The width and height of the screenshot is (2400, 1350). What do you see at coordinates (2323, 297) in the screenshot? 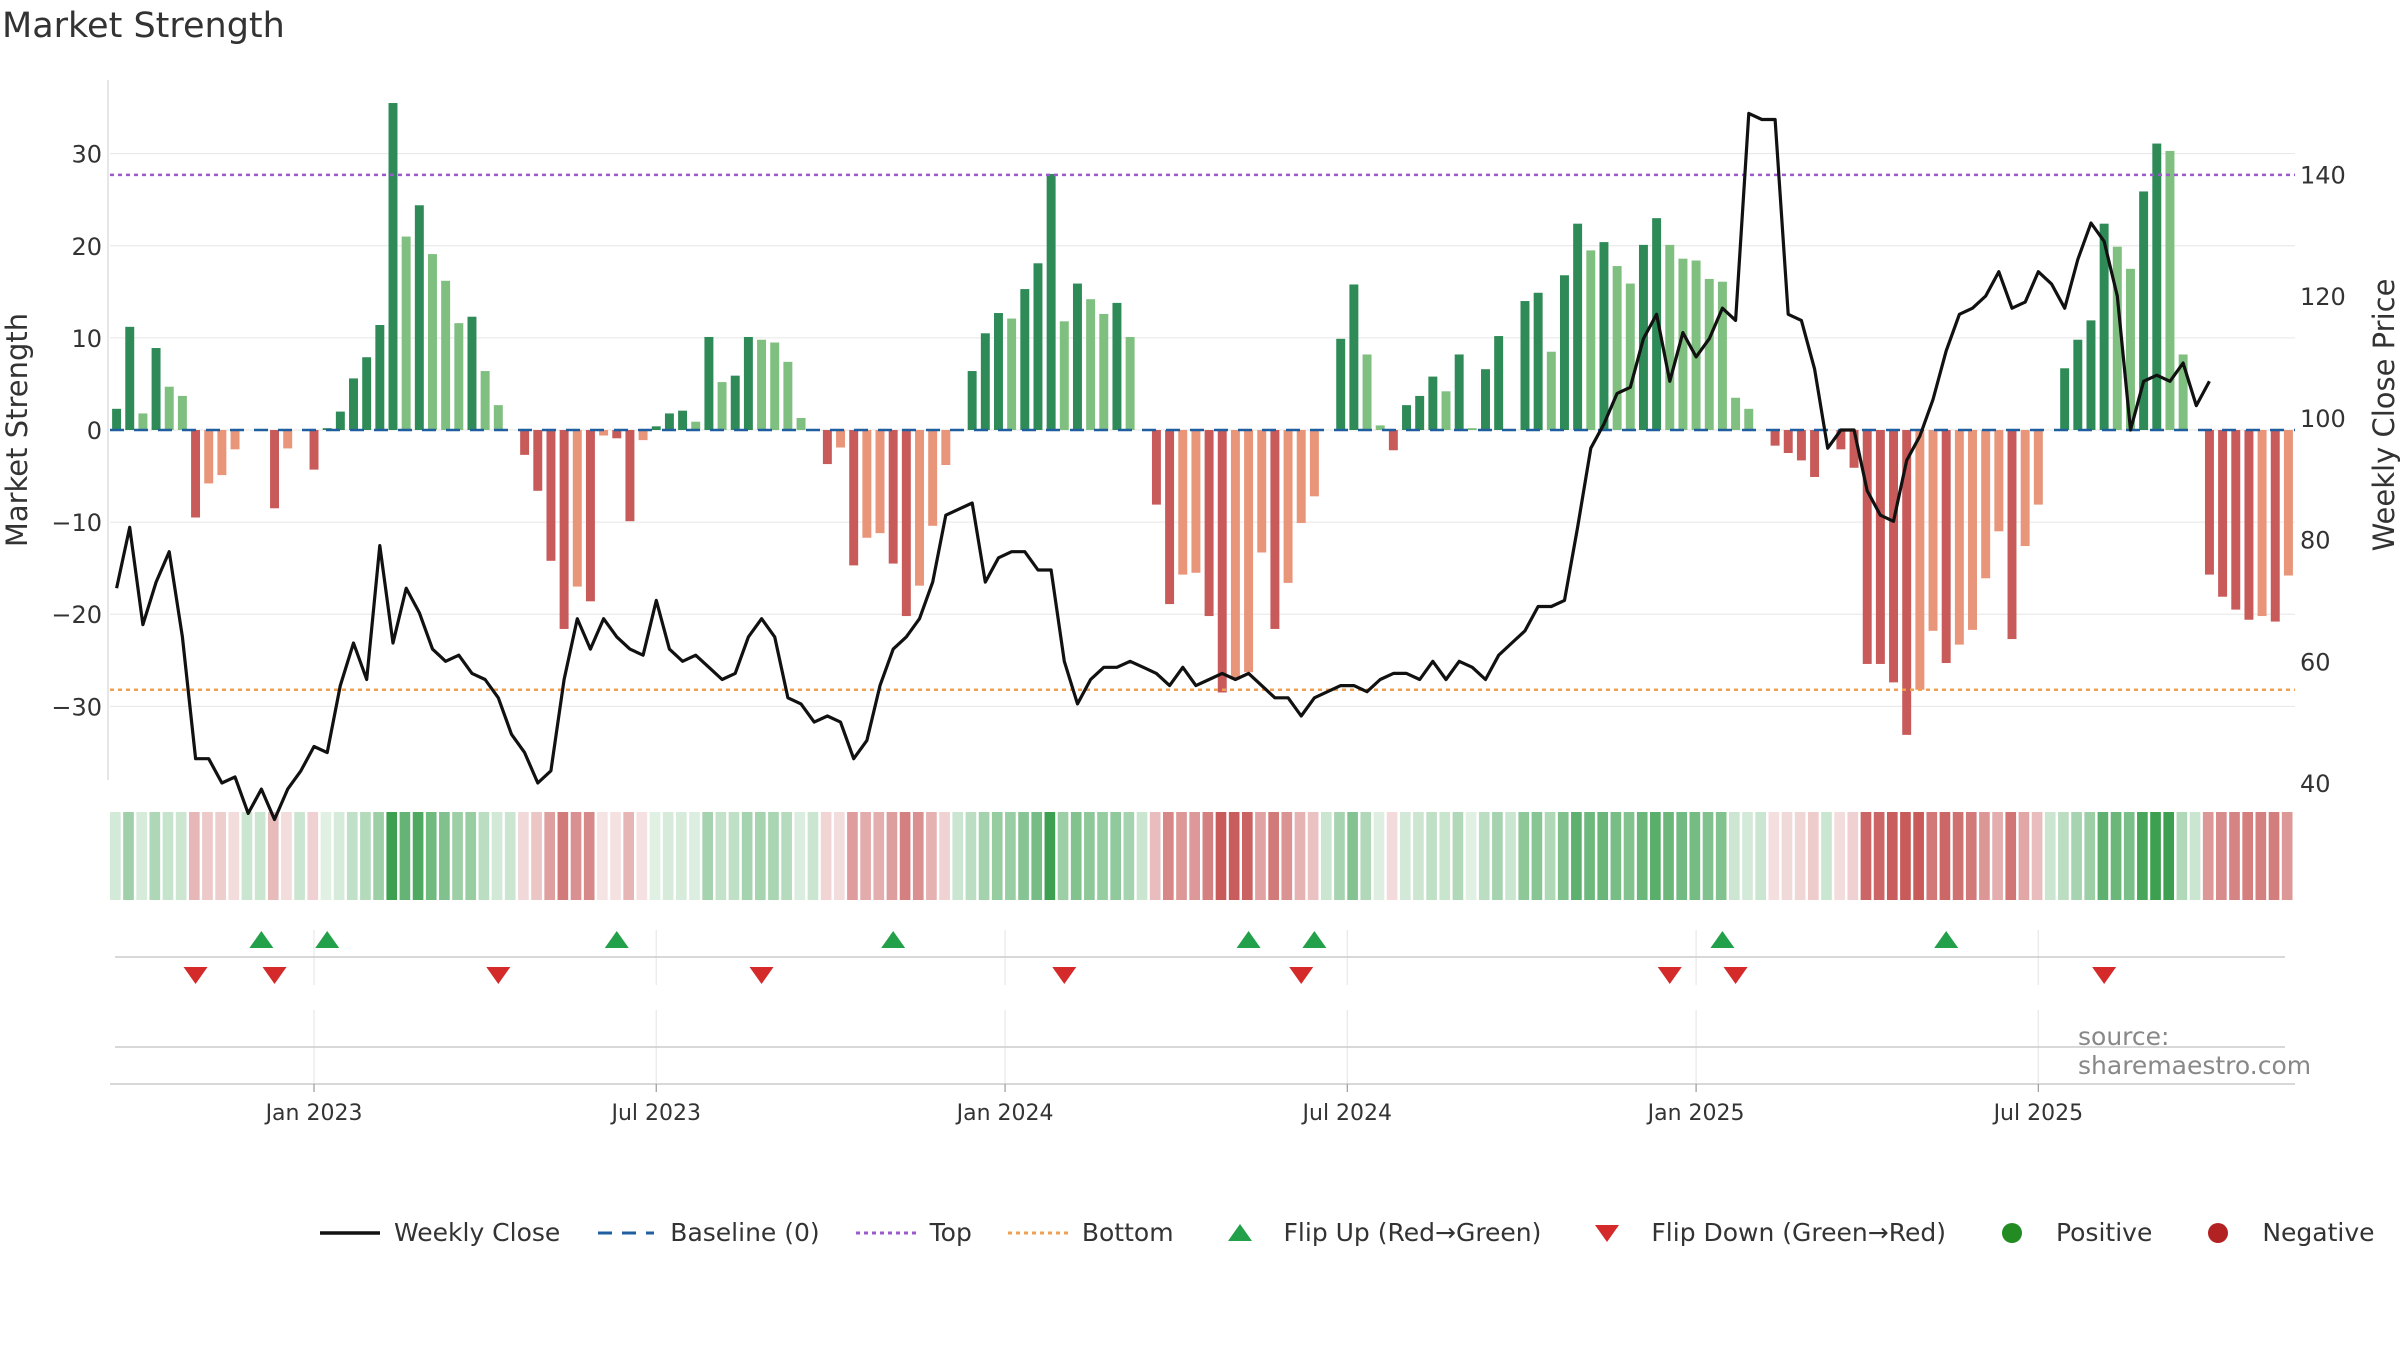
I see `y2-tick-label: 120` at bounding box center [2323, 297].